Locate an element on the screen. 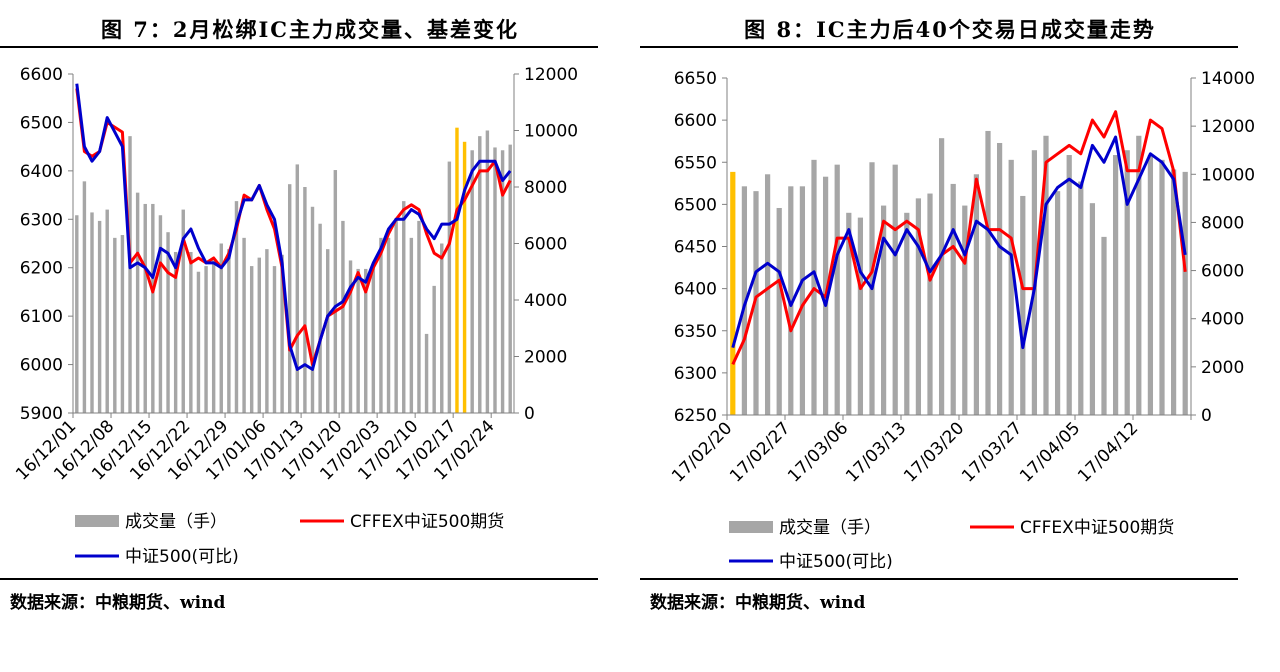  left-tick-label: 6200 is located at coordinates (41, 269).